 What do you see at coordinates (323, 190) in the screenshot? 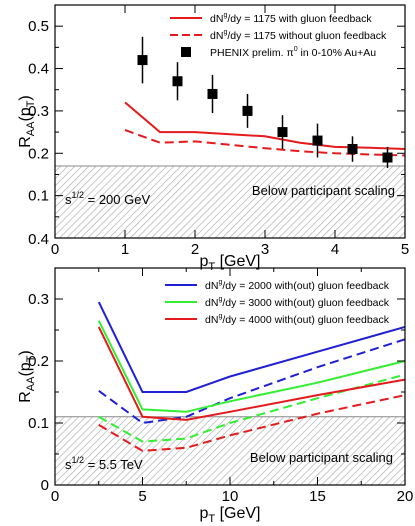
I see `top-band-label: Below participant scaling` at bounding box center [323, 190].